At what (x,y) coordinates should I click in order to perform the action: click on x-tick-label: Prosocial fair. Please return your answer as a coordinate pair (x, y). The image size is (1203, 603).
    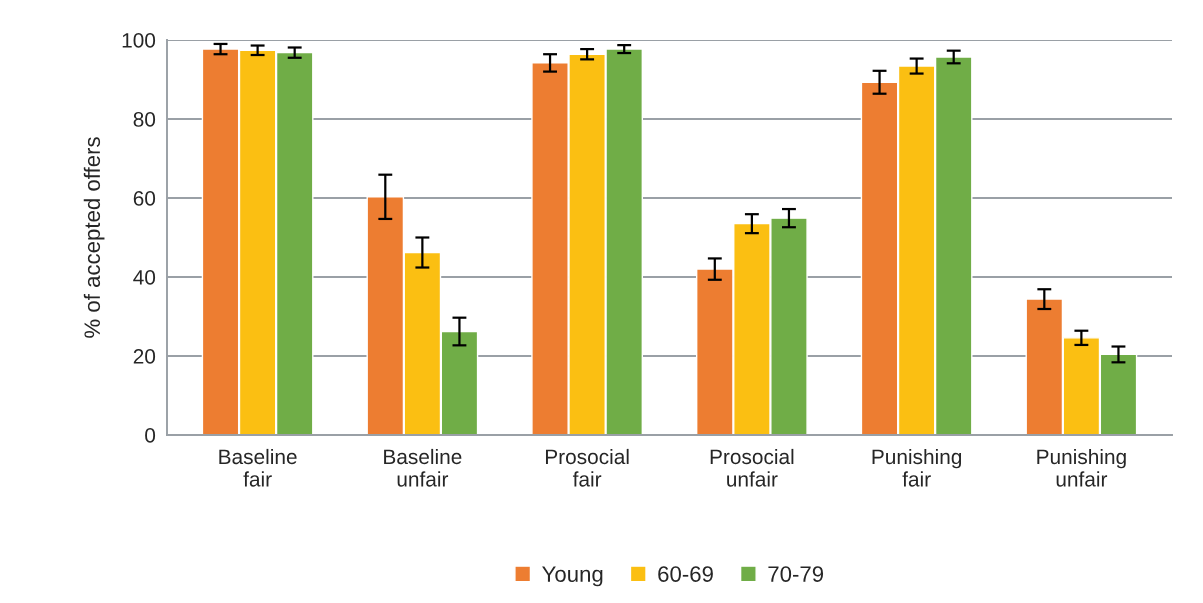
    Looking at the image, I should click on (587, 467).